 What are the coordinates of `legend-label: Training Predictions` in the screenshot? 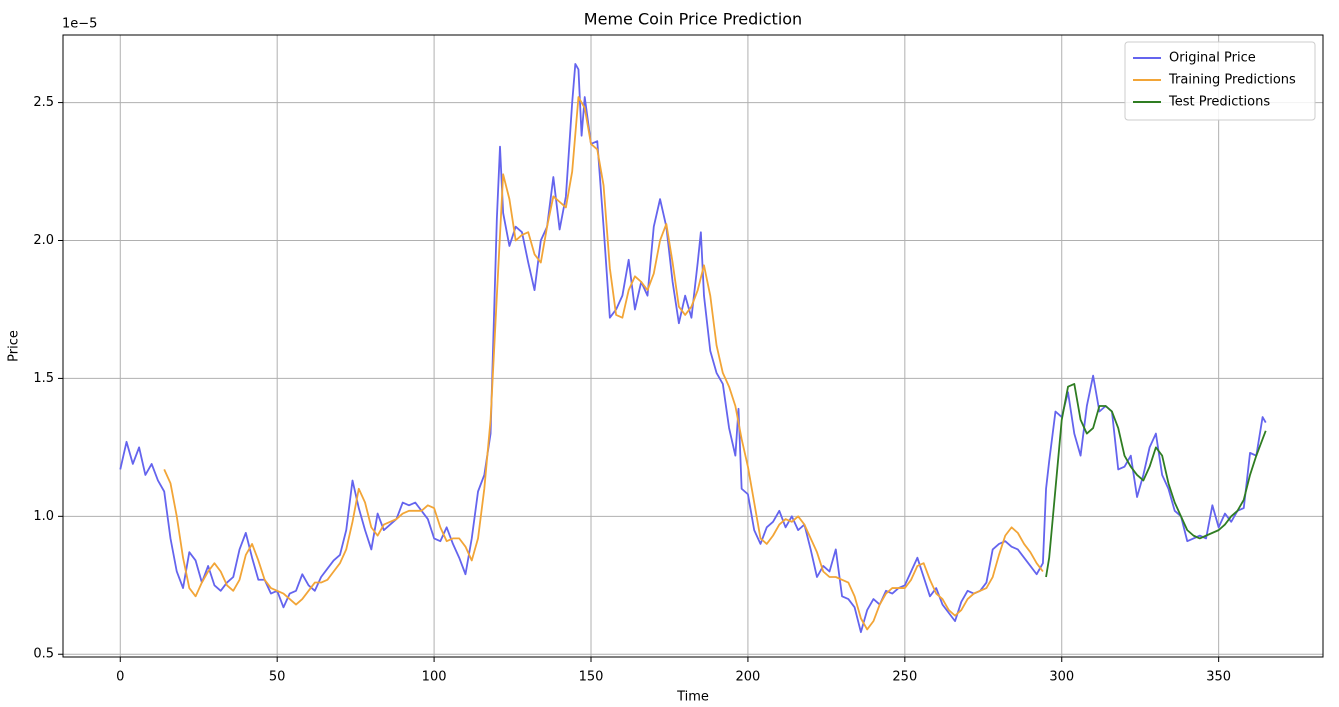 It's located at (1232, 80).